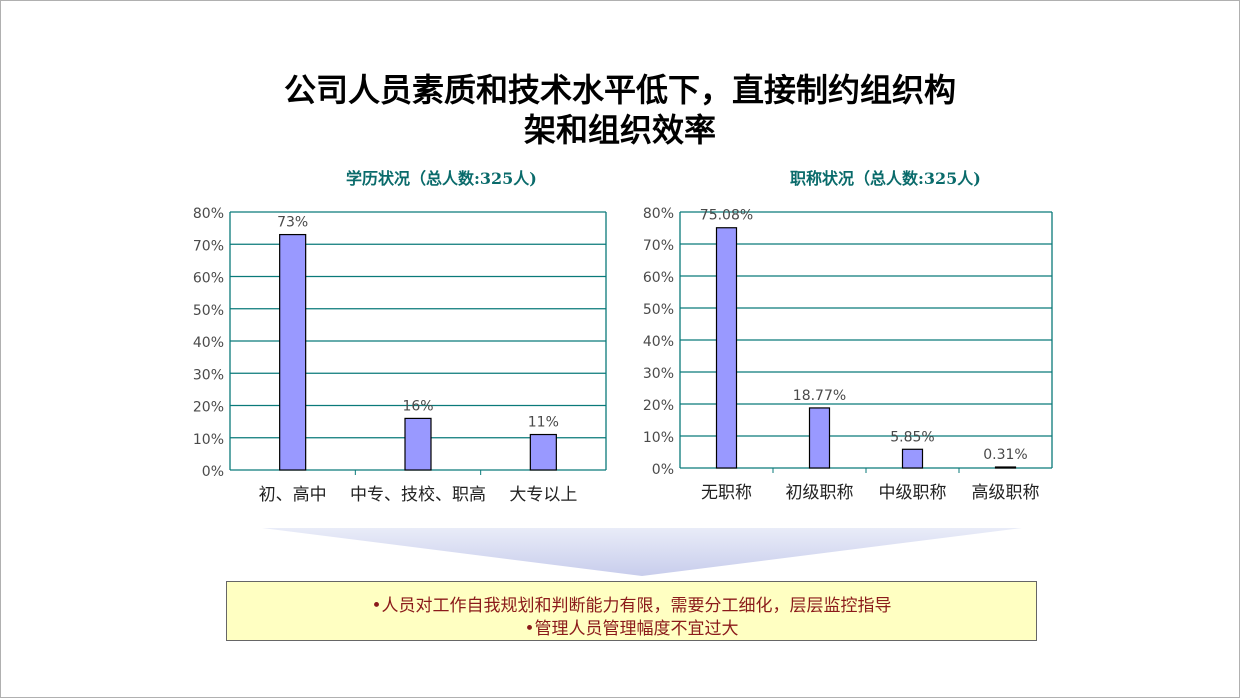  I want to click on chart2-y-tick-label: 40%, so click(658, 342).